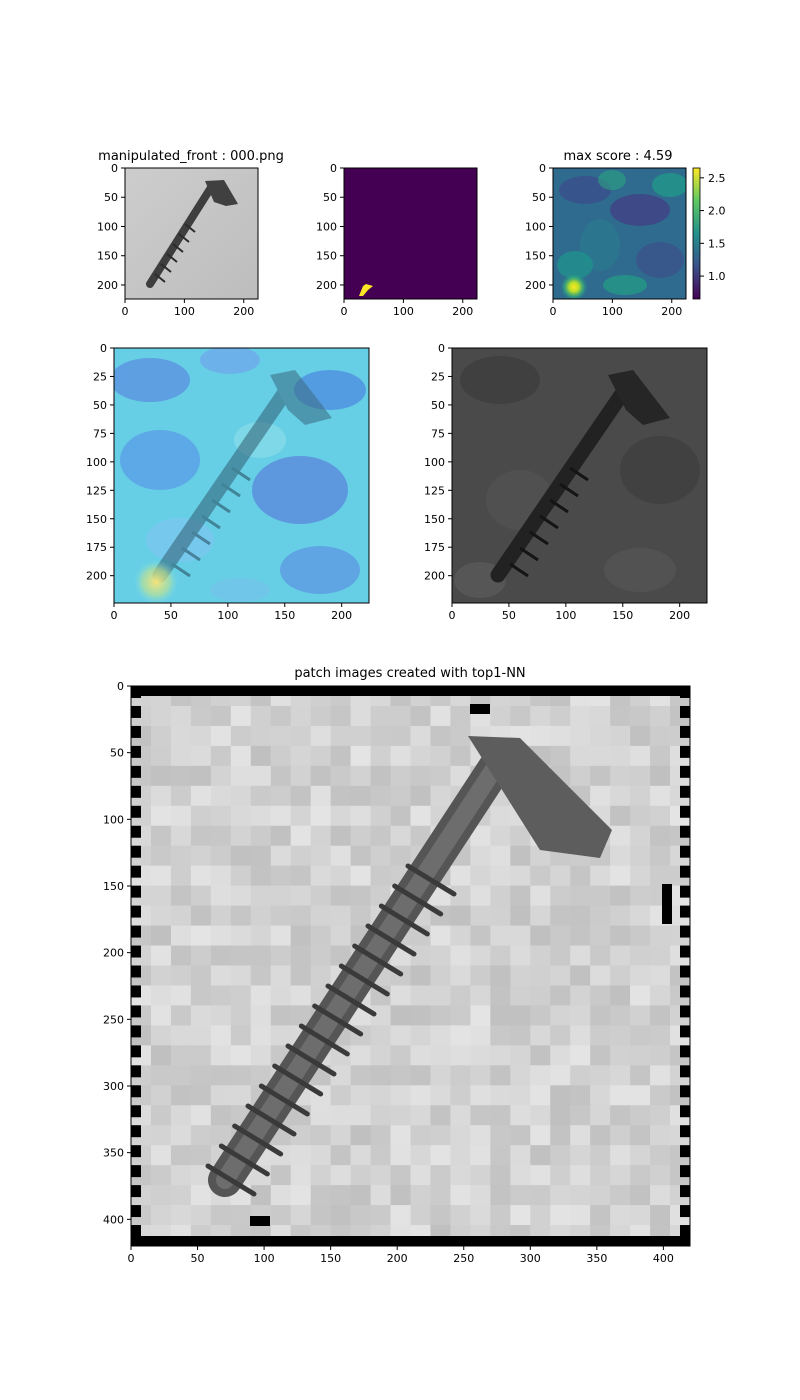 The image size is (800, 1400). I want to click on y-tick-label: 0, so click(103, 348).